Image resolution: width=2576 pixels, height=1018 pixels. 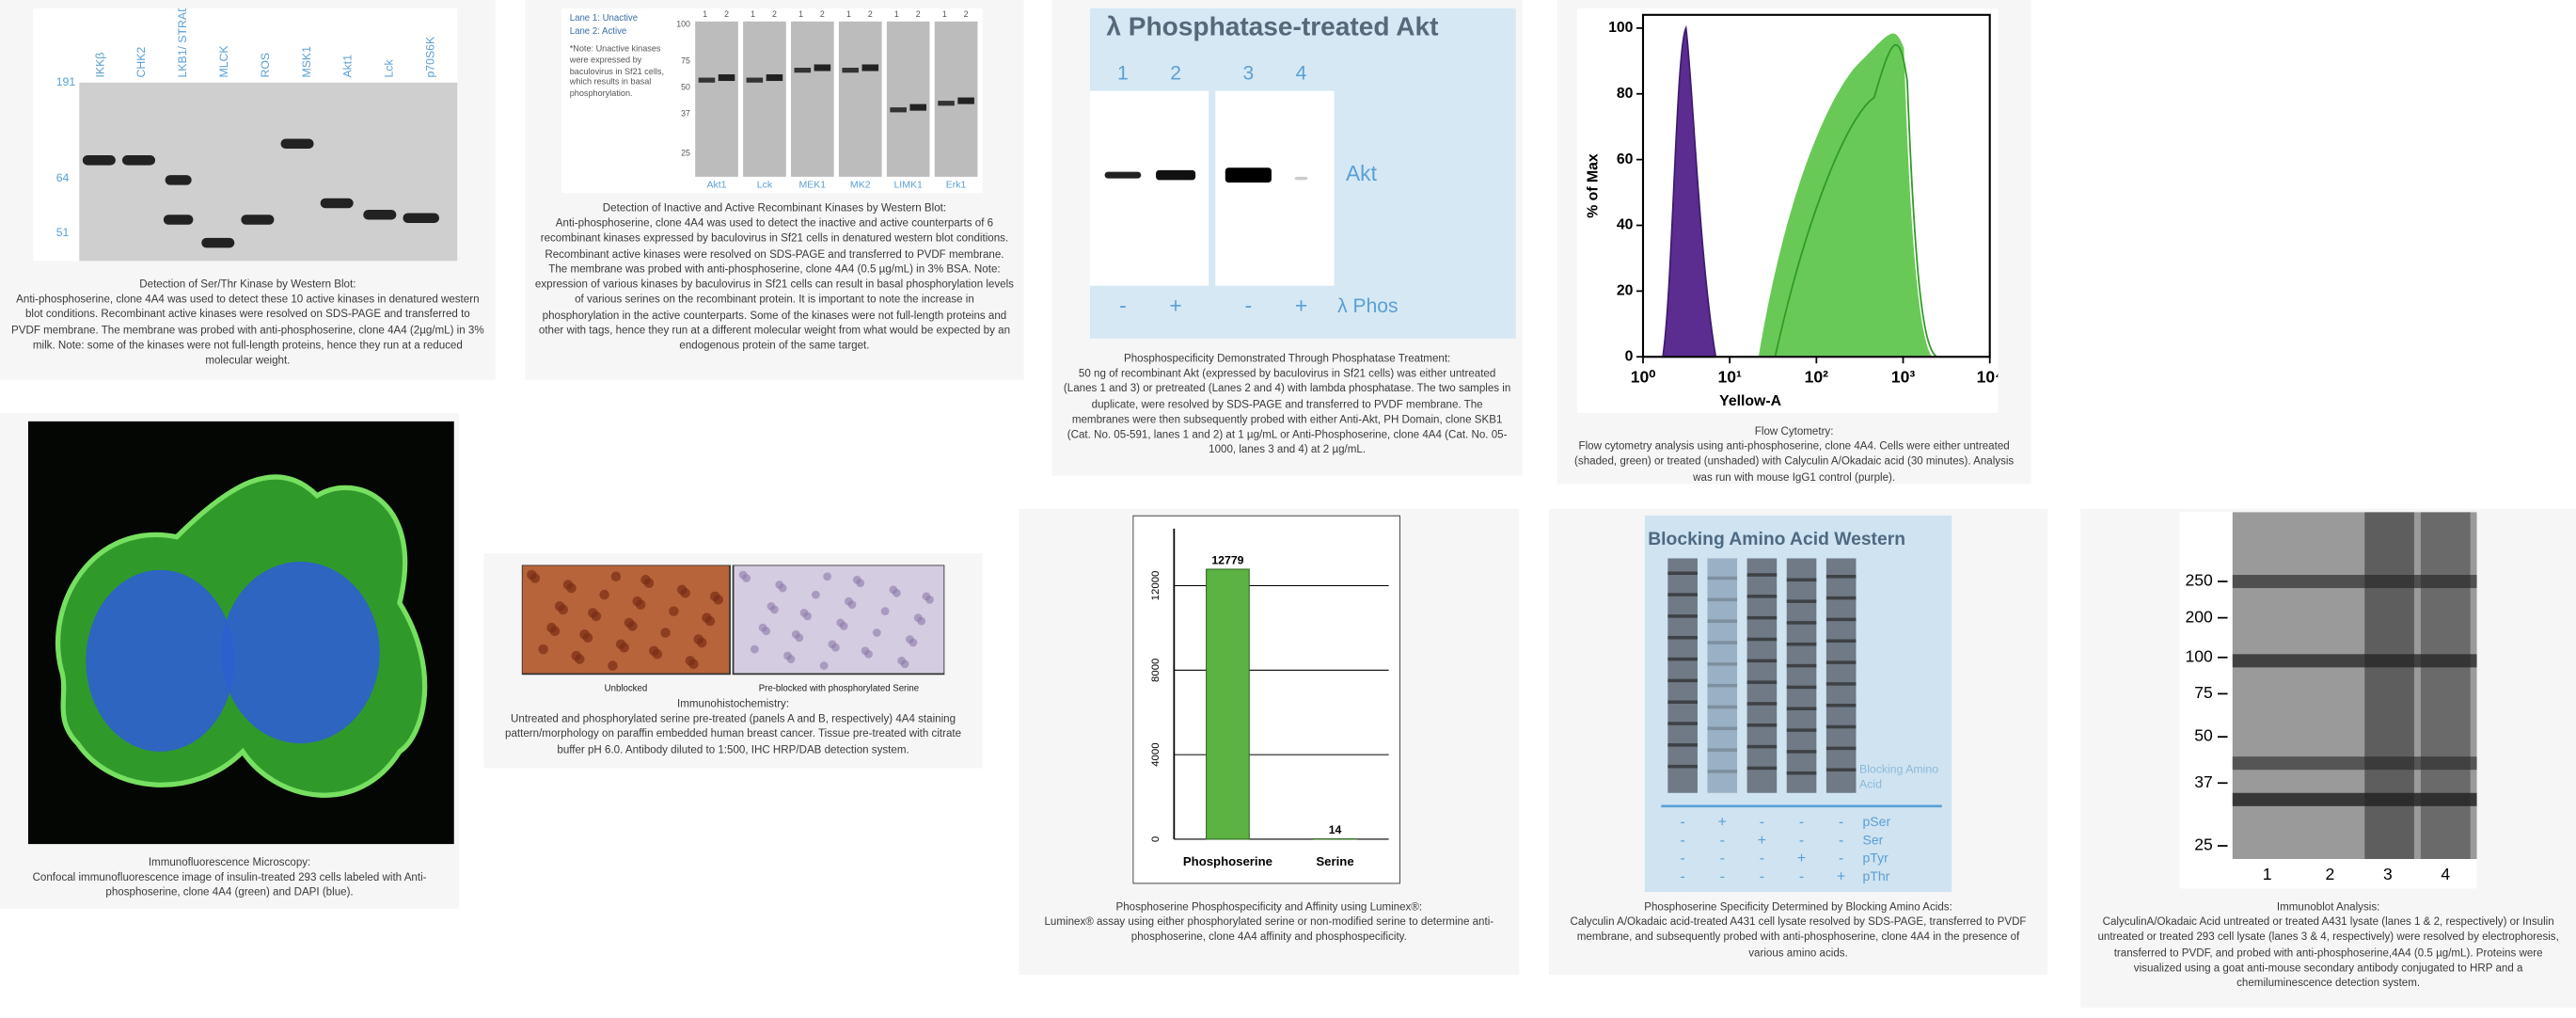 What do you see at coordinates (265, 65) in the screenshot?
I see `lane-label: ROS` at bounding box center [265, 65].